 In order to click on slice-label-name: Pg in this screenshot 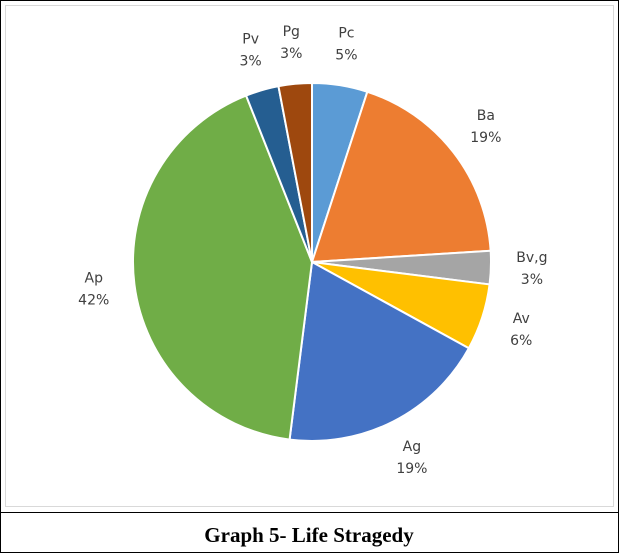, I will do `click(291, 32)`.